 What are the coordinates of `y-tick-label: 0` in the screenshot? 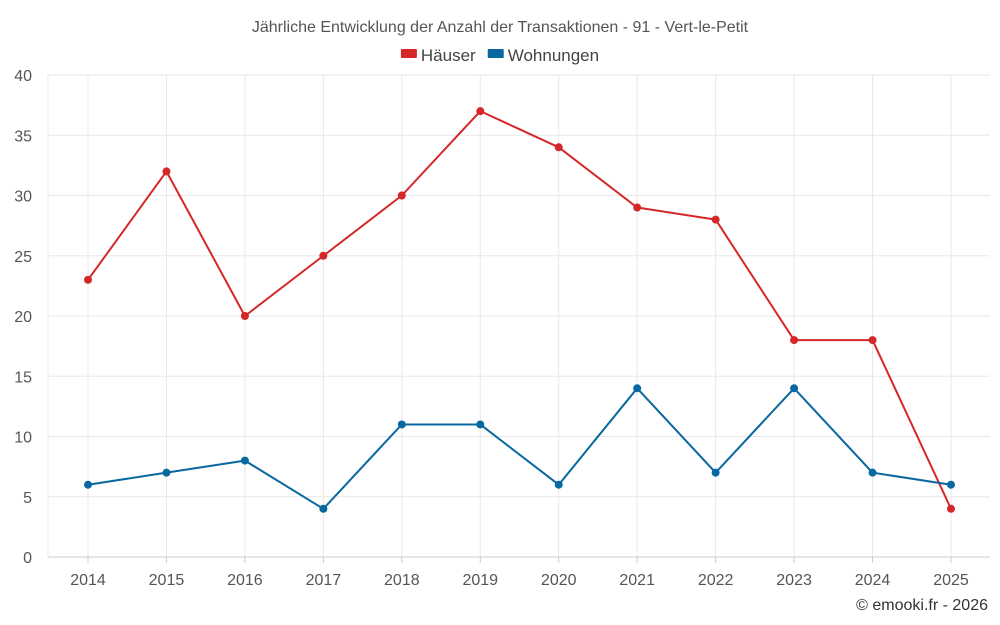 It's located at (27, 558).